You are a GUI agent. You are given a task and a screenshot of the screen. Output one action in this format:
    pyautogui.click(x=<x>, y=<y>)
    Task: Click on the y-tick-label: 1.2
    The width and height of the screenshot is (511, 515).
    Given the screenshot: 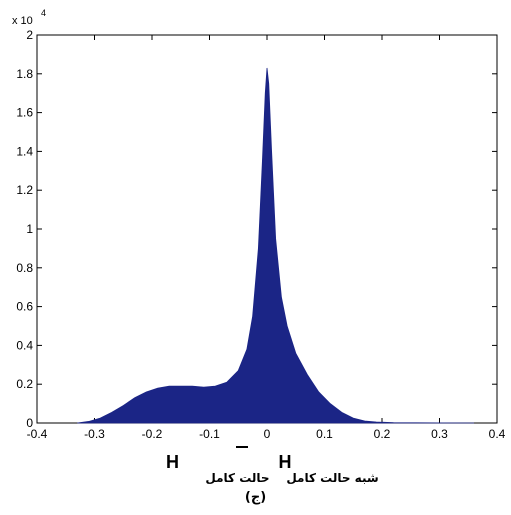 What is the action you would take?
    pyautogui.click(x=24, y=190)
    